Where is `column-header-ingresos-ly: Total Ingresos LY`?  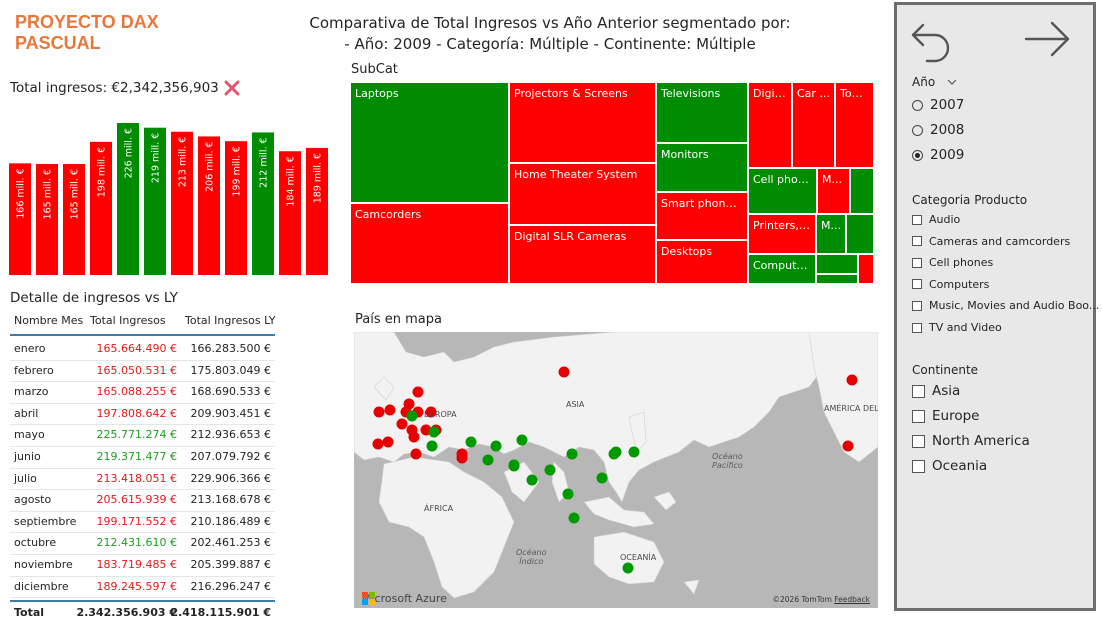
column-header-ingresos-ly: Total Ingresos LY is located at coordinates (230, 320).